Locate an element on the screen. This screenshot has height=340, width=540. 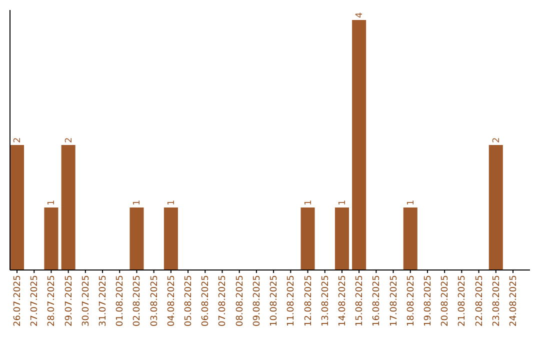
x-tick-label: 20.08.2025 is located at coordinates (445, 301).